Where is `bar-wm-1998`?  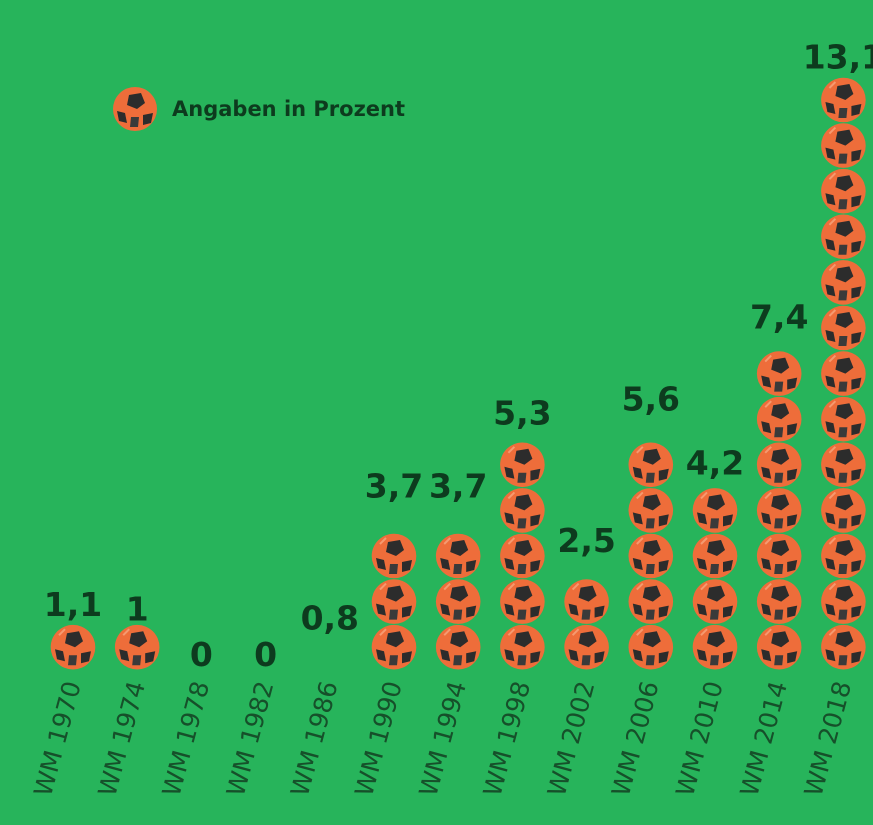
bar-wm-1998 is located at coordinates (522, 549).